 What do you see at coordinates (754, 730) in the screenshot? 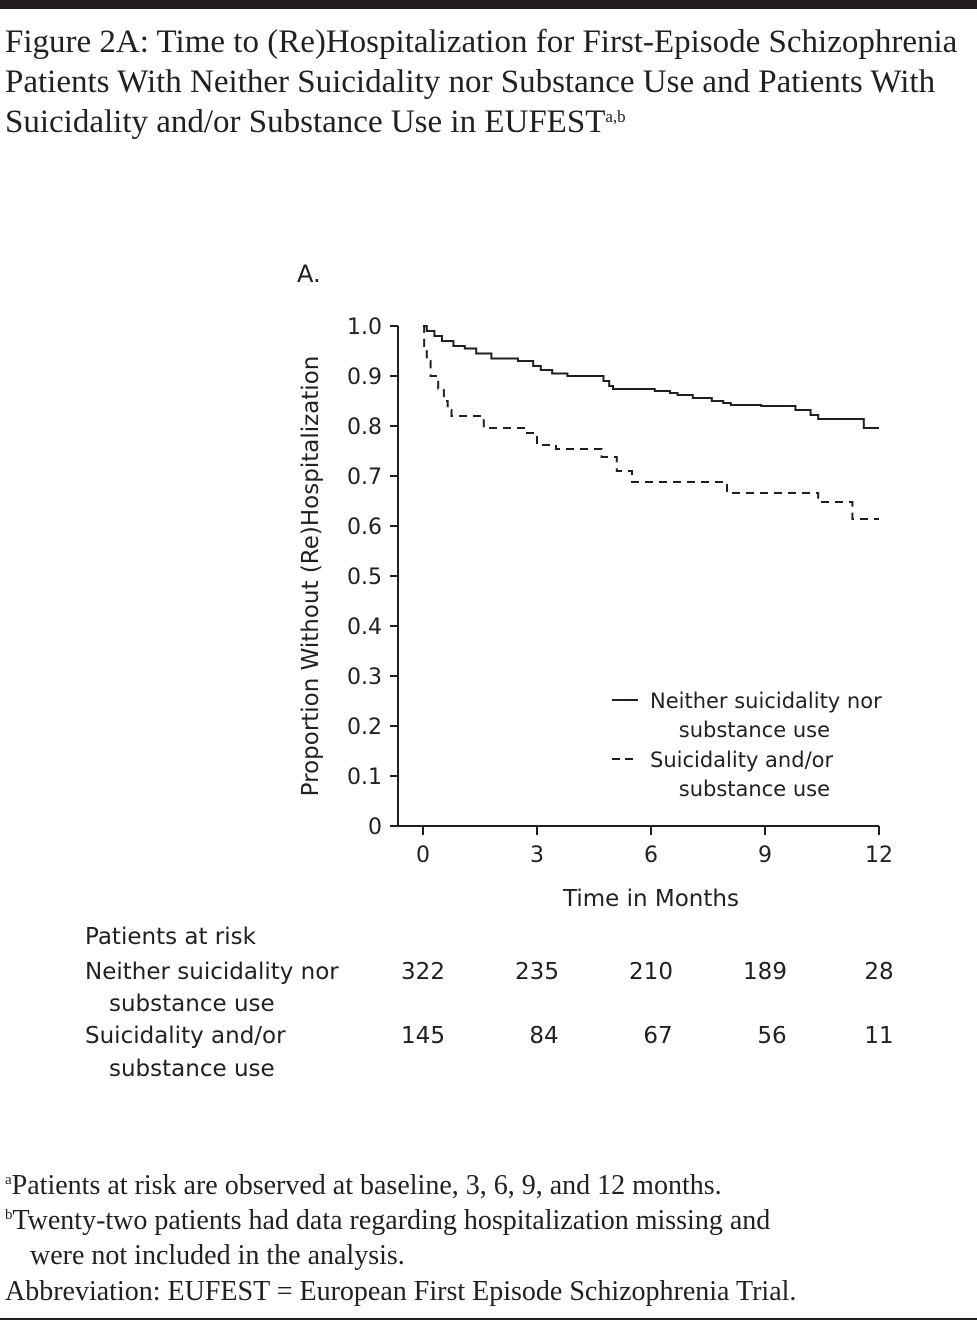
I see `legend-label-1b: substance use` at bounding box center [754, 730].